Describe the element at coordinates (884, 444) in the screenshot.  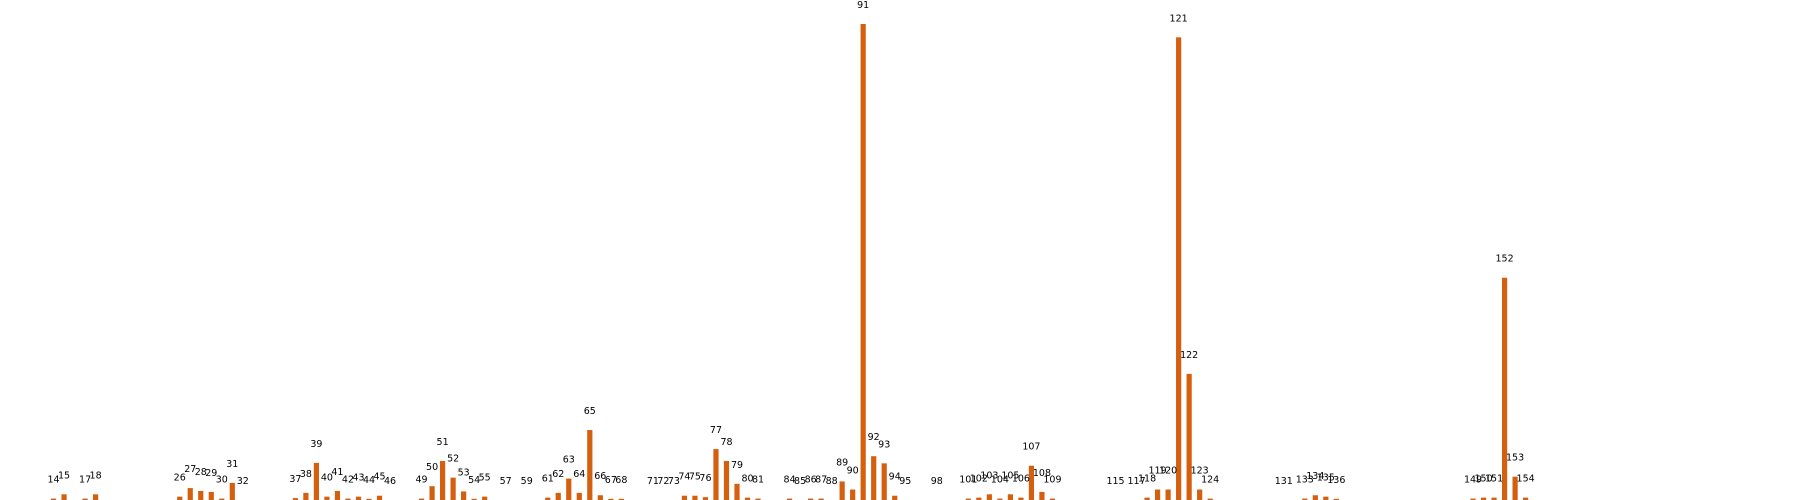
I see `bar-label-93: 93` at that location.